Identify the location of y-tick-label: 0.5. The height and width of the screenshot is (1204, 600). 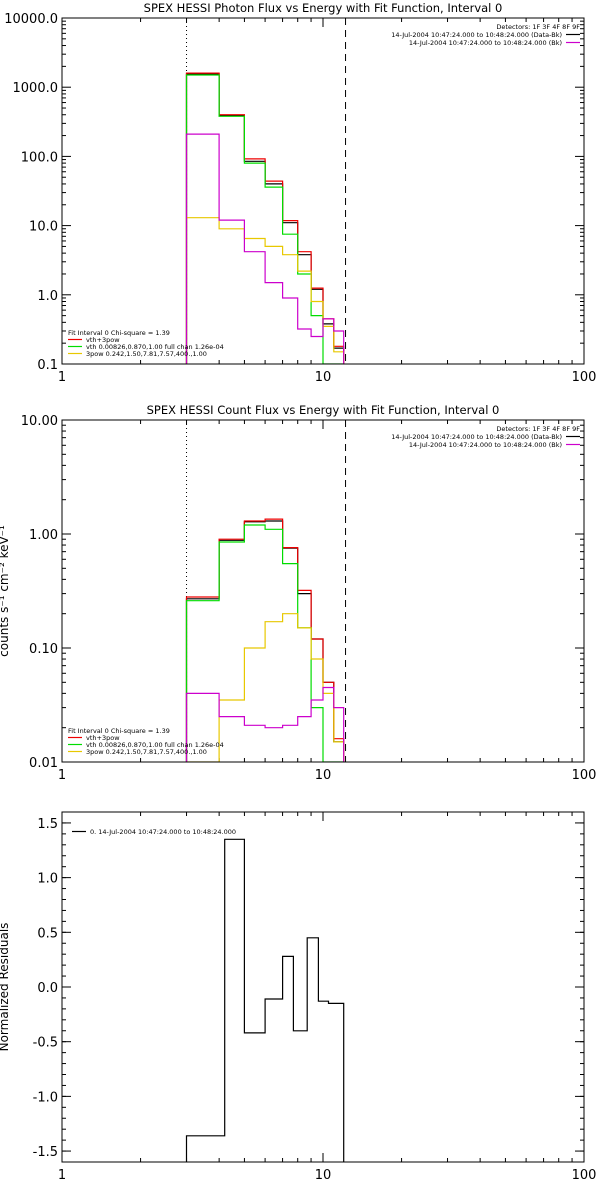
(47, 933).